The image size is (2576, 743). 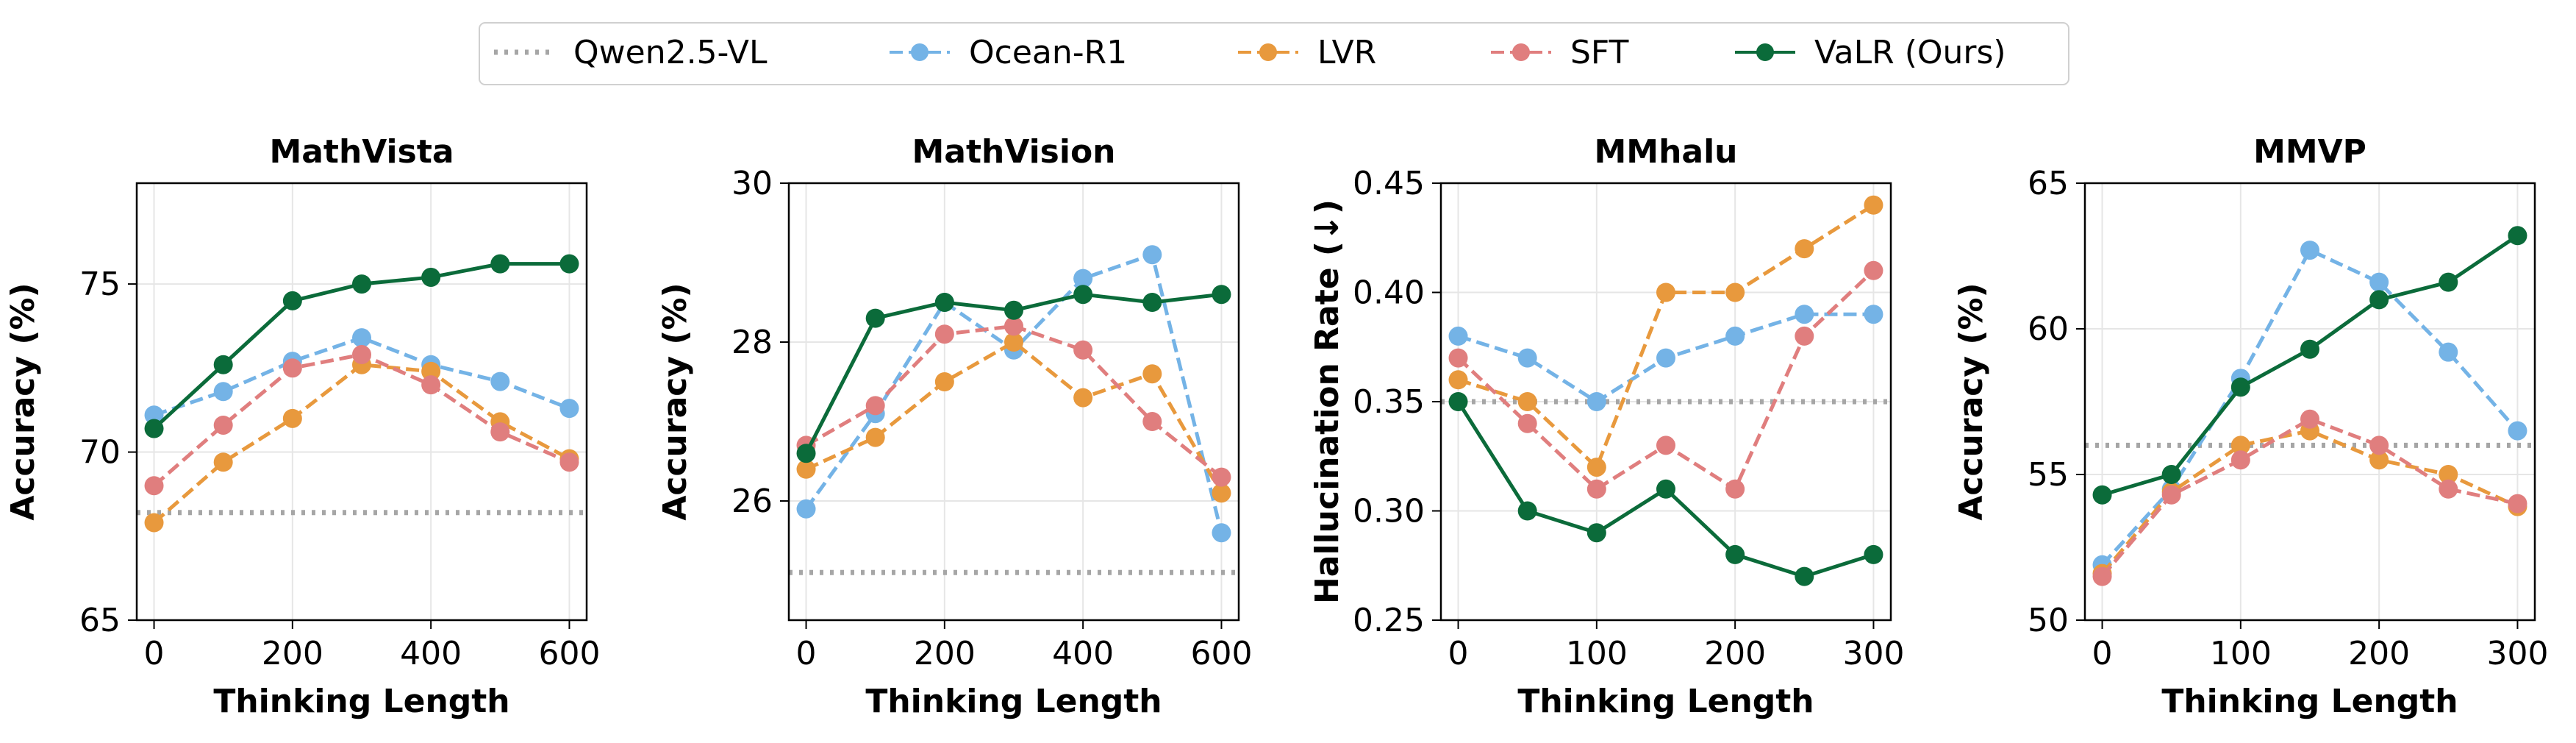 What do you see at coordinates (1048, 52) in the screenshot?
I see `legend-label-ocean: Ocean-R1` at bounding box center [1048, 52].